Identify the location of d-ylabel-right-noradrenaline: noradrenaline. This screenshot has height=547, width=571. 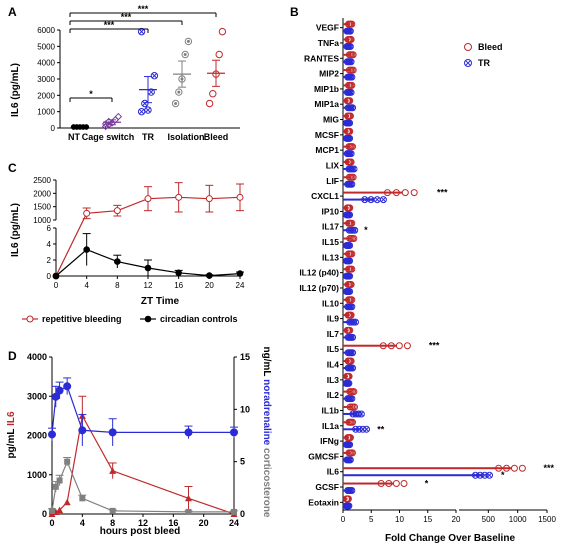
(266, 412).